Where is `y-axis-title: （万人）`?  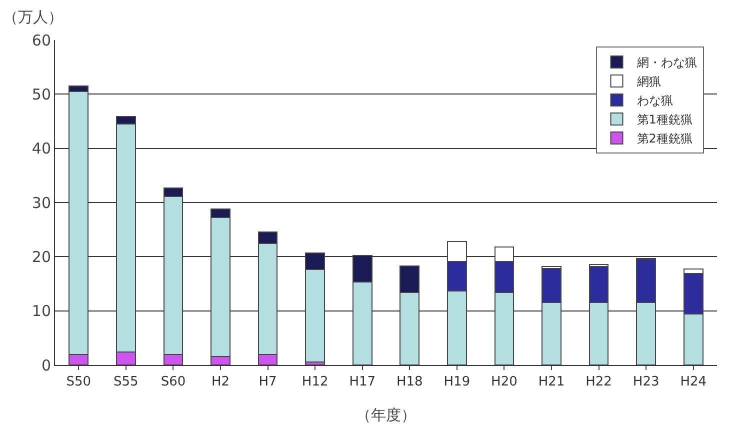
y-axis-title: （万人） is located at coordinates (33, 17).